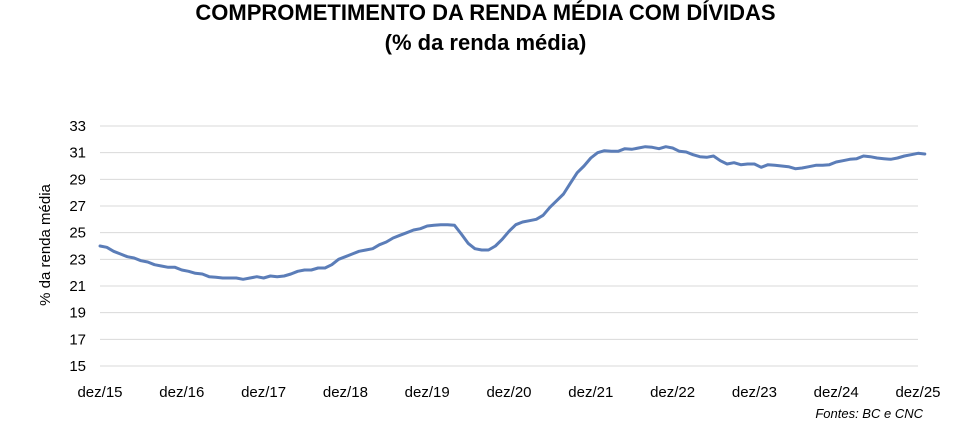 The height and width of the screenshot is (439, 971). I want to click on y-tick-label: 17, so click(77, 339).